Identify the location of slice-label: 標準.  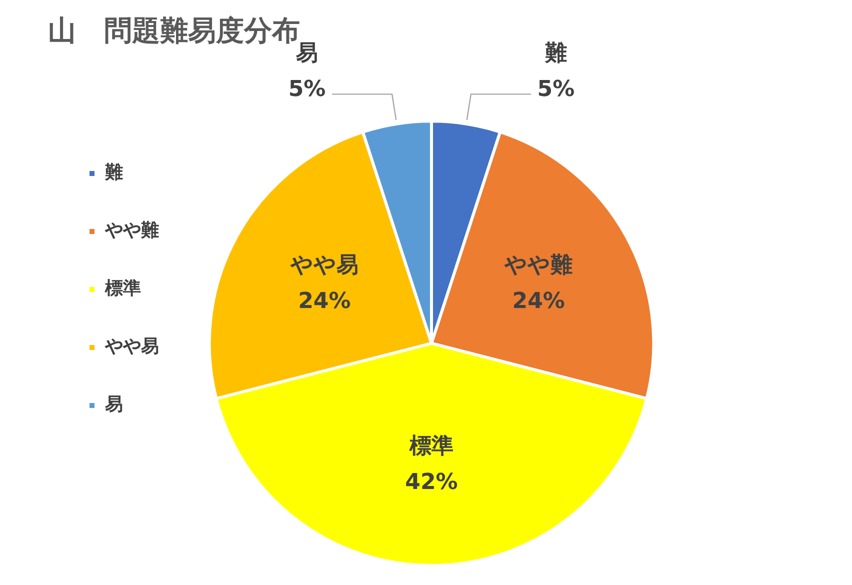
(431, 447).